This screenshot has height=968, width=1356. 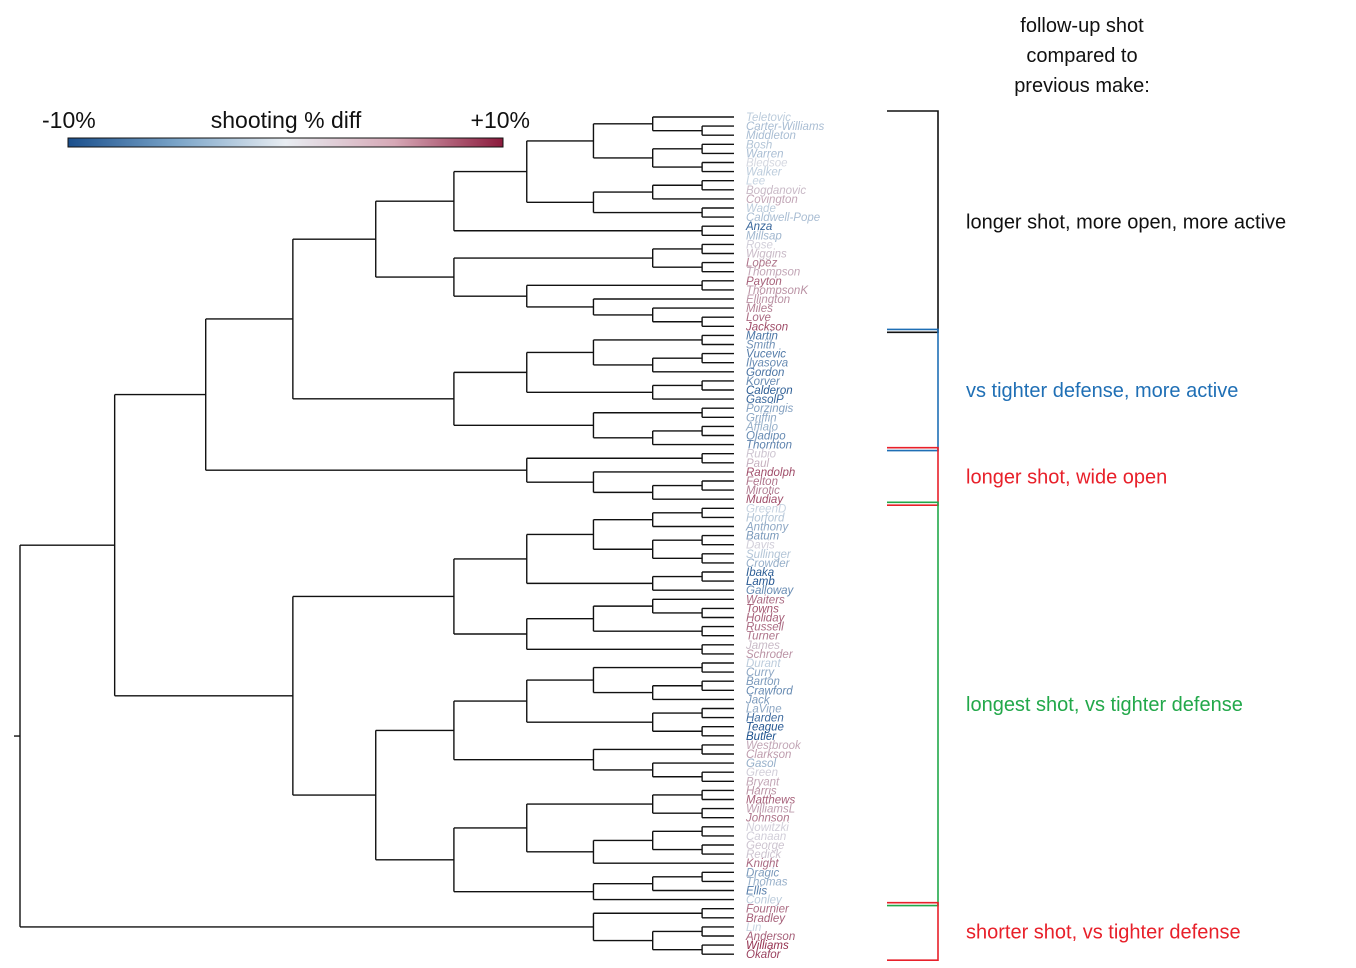 What do you see at coordinates (770, 655) in the screenshot?
I see `leaf-label: Schroder` at bounding box center [770, 655].